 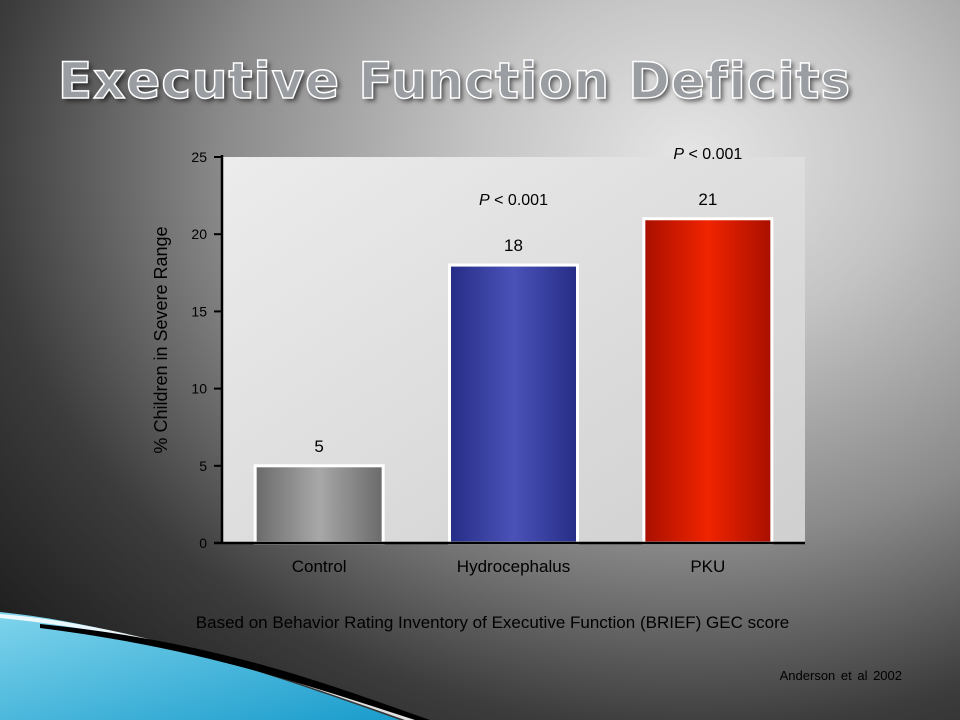 I want to click on corner-swoosh-decoration, so click(x=215, y=666).